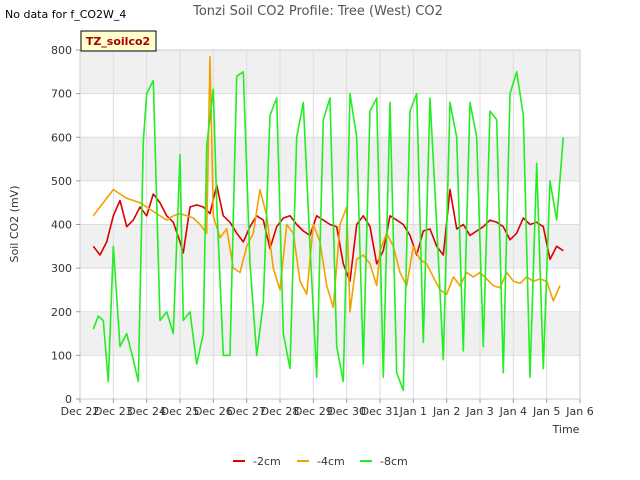 The width and height of the screenshot is (640, 480). What do you see at coordinates (317, 11) in the screenshot?
I see `chart-title: Tonzi Soil CO2 Profile: Tree (West) CO2` at bounding box center [317, 11].